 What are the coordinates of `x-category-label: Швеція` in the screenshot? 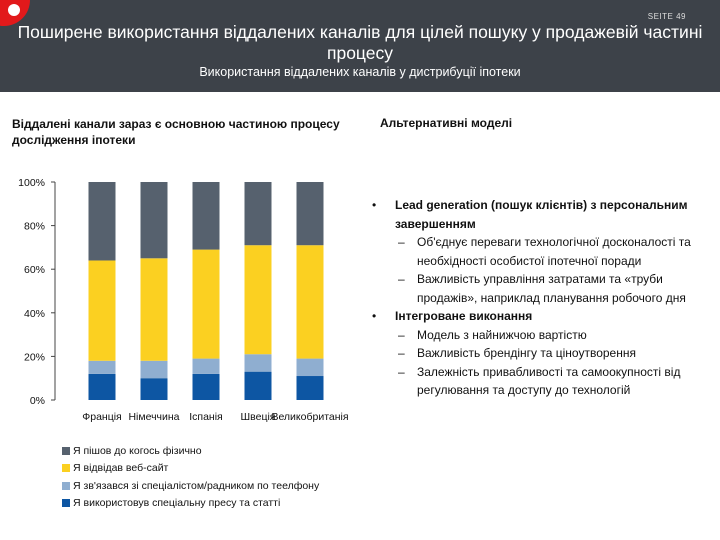 It's located at (258, 417).